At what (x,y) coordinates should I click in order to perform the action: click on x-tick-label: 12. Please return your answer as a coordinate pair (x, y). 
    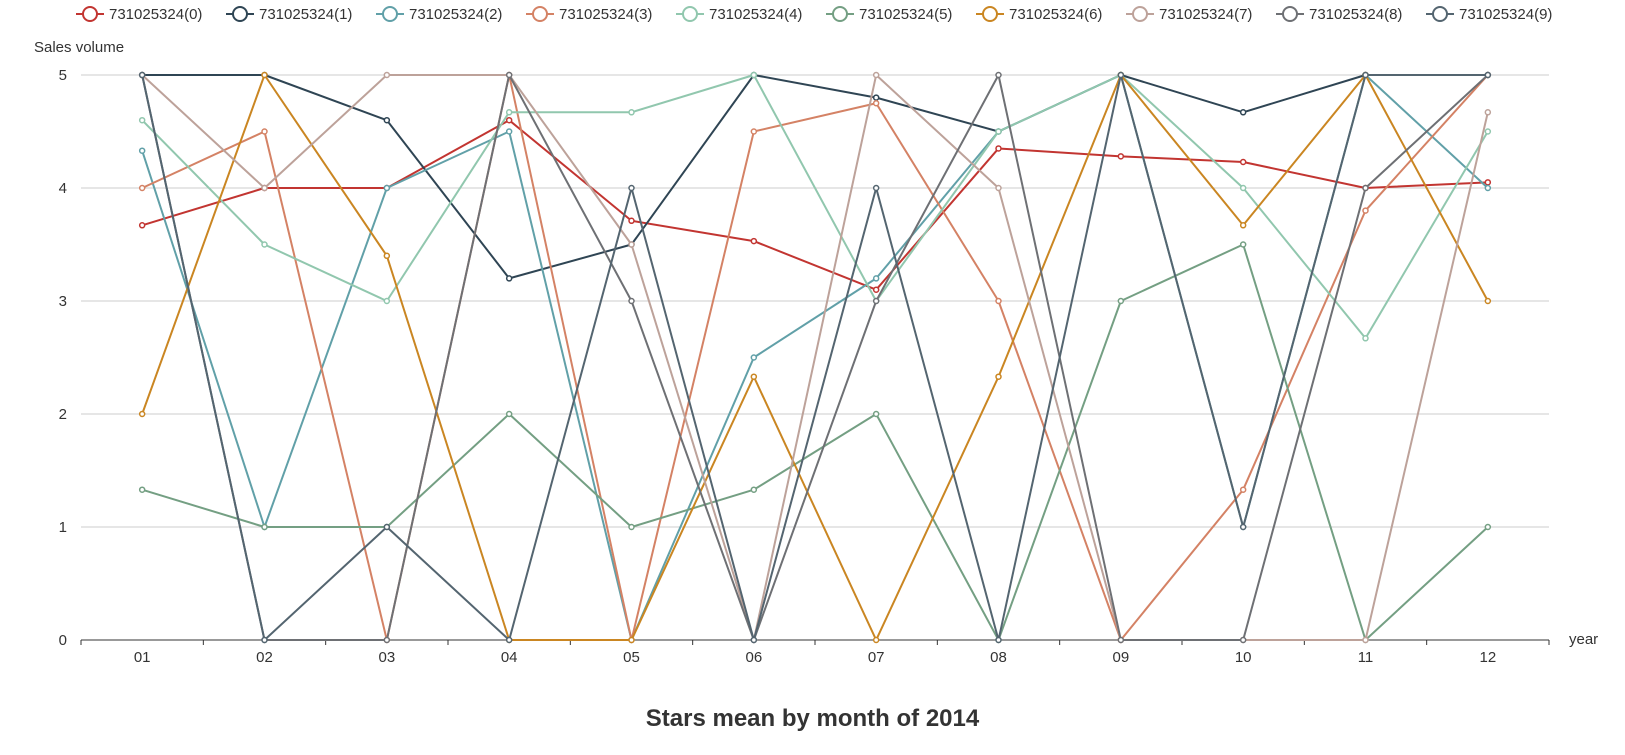
    Looking at the image, I should click on (1487, 657).